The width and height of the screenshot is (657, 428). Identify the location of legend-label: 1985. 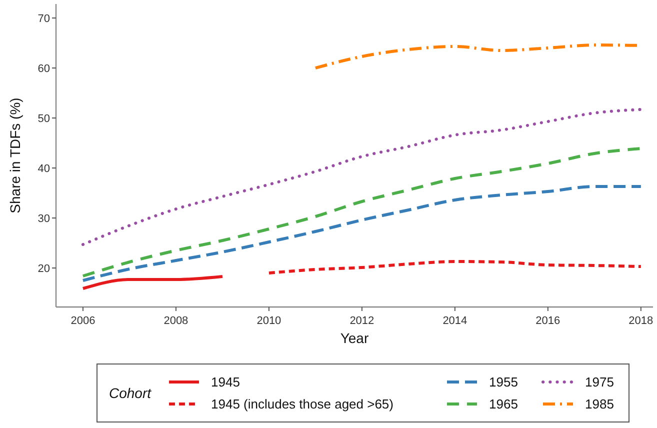
(599, 404).